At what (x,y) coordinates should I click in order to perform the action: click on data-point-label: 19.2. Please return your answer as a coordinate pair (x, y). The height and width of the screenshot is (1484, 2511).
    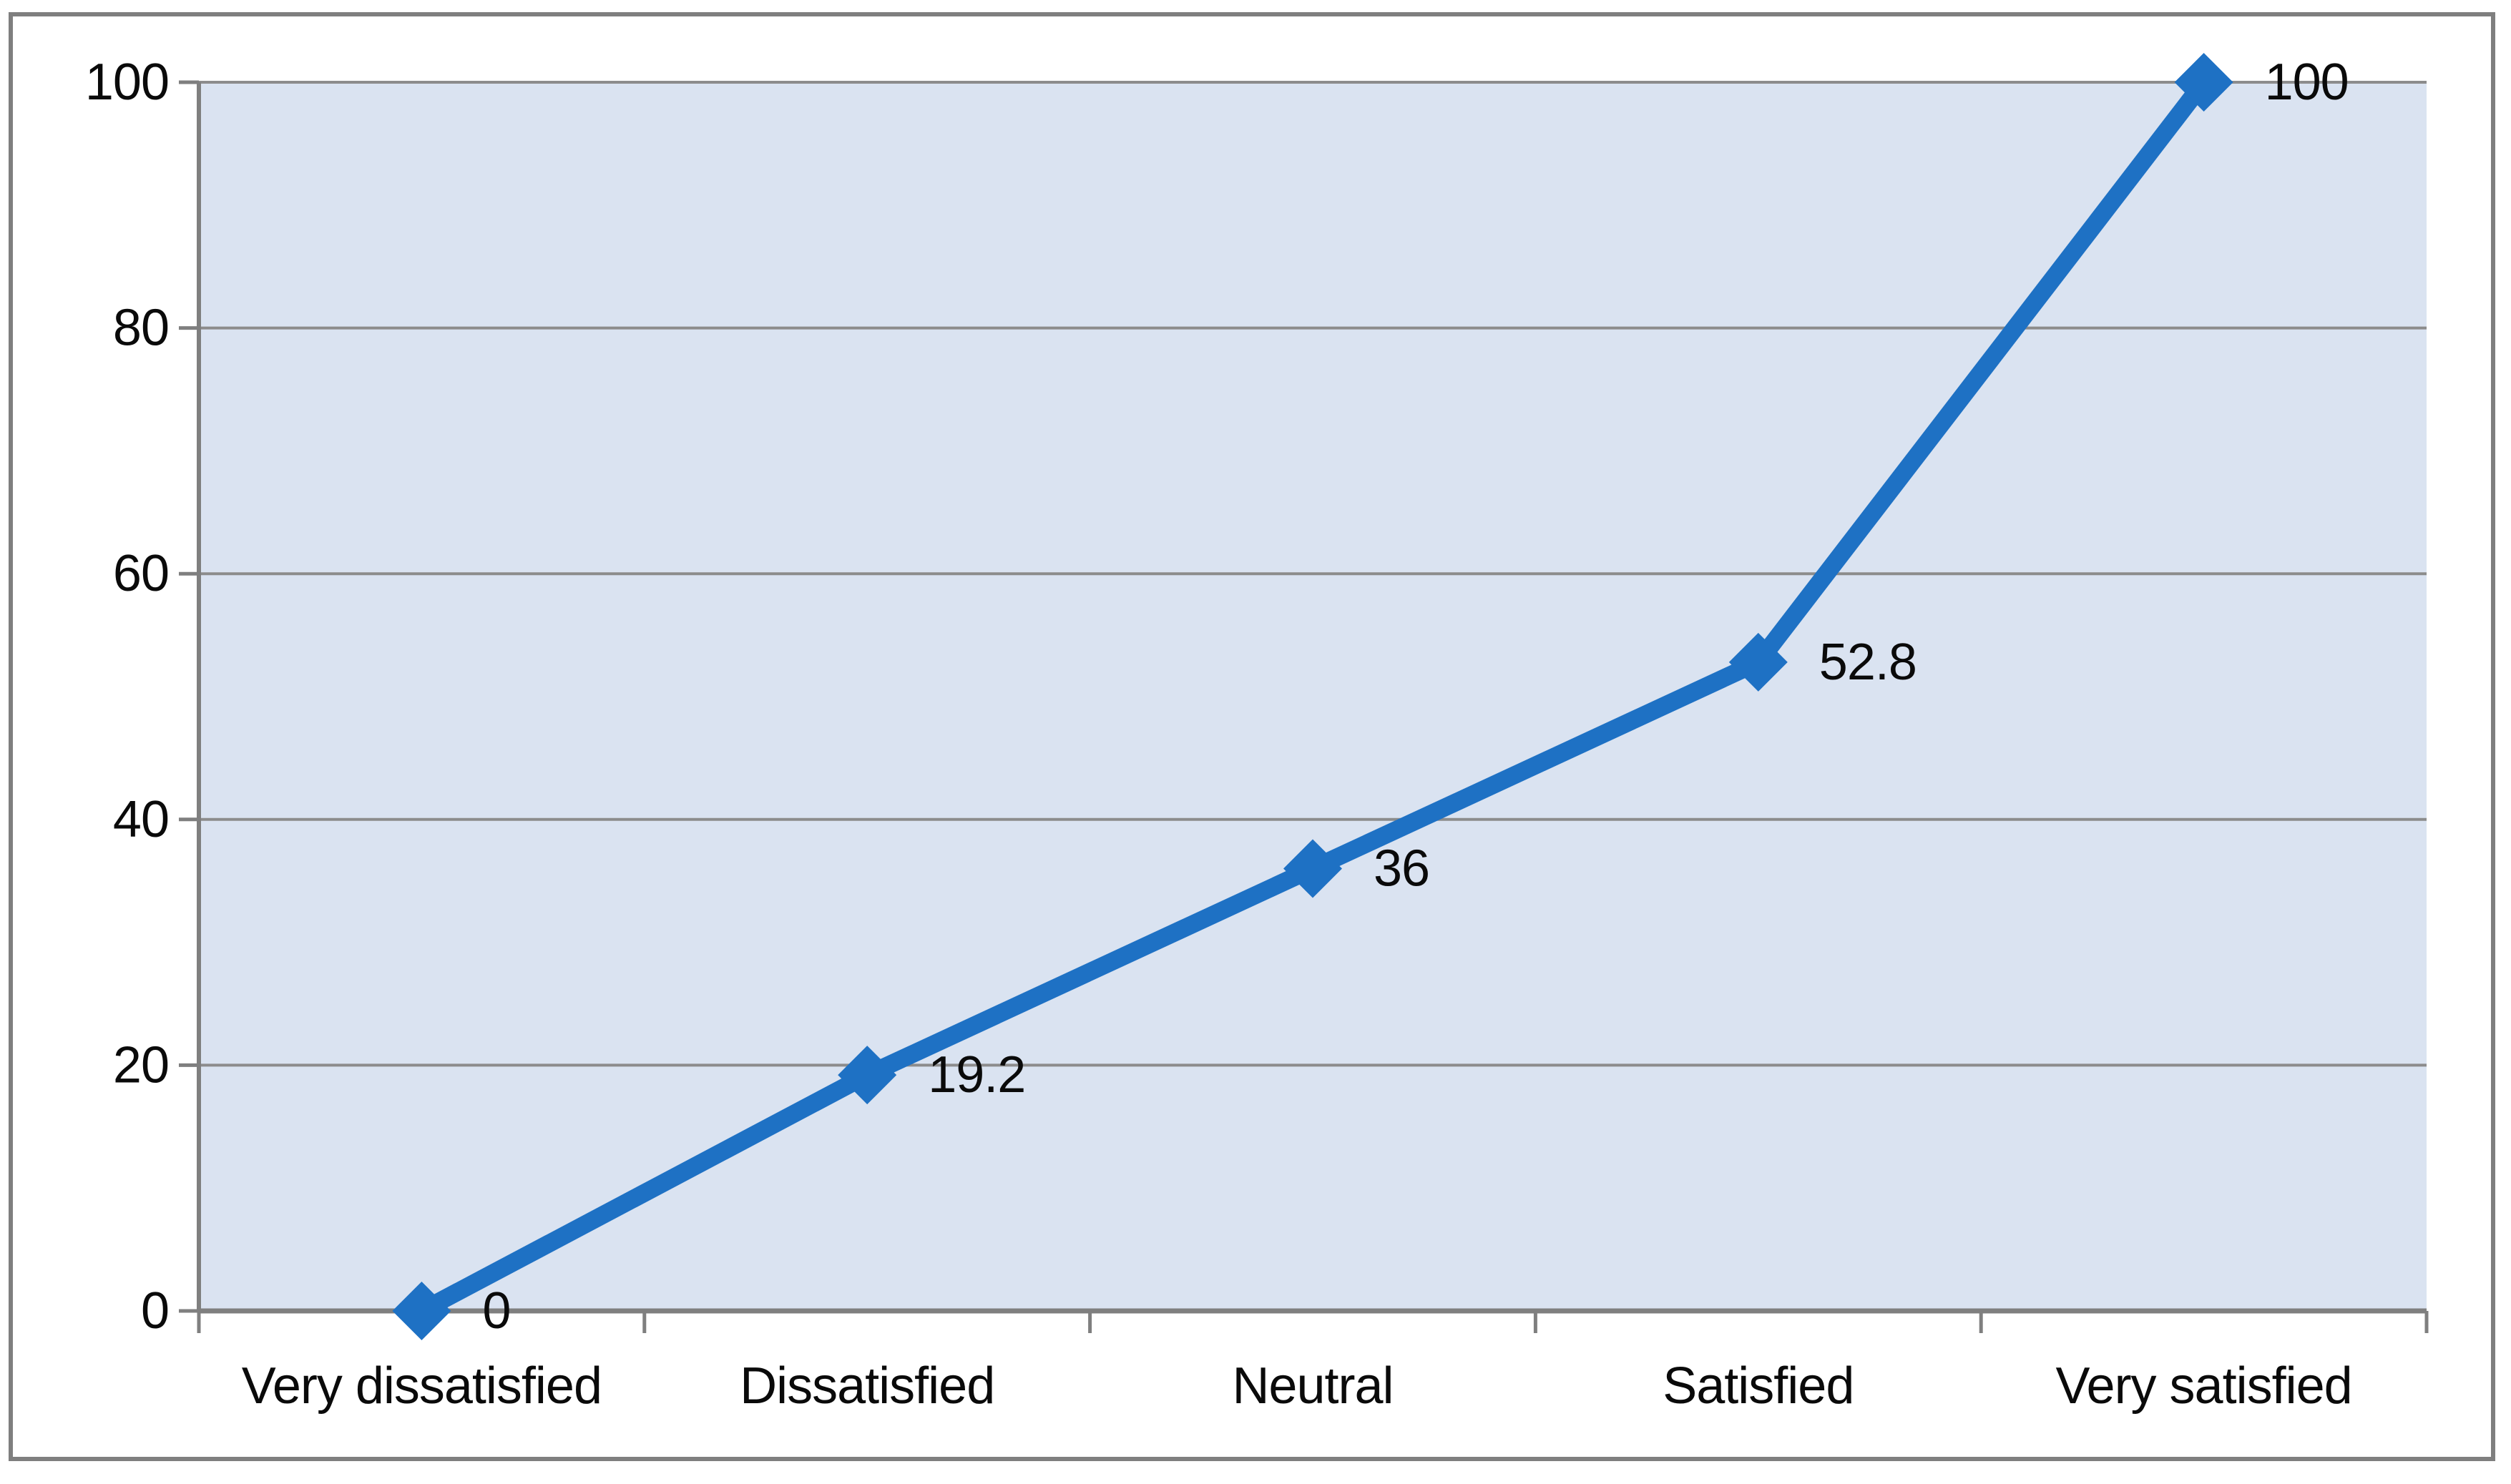
    Looking at the image, I should click on (976, 1075).